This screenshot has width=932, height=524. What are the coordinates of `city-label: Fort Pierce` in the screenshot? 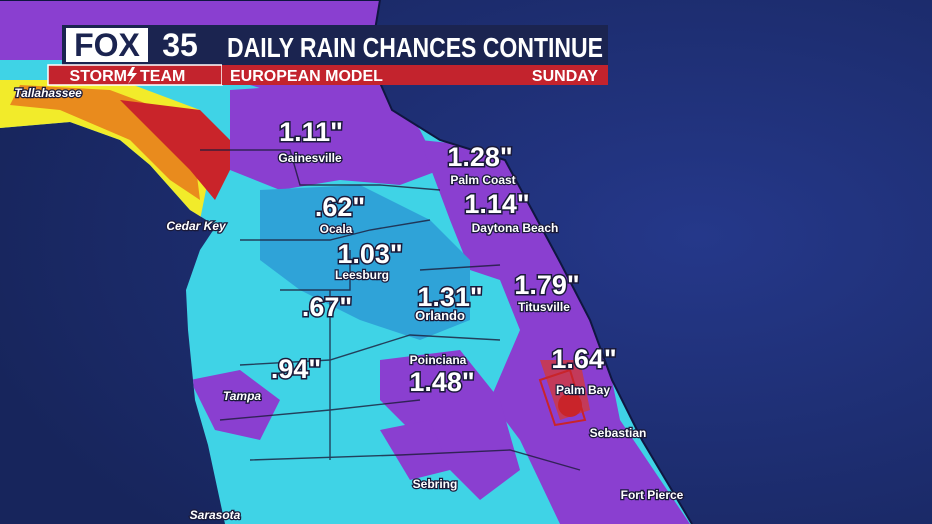 It's located at (652, 495).